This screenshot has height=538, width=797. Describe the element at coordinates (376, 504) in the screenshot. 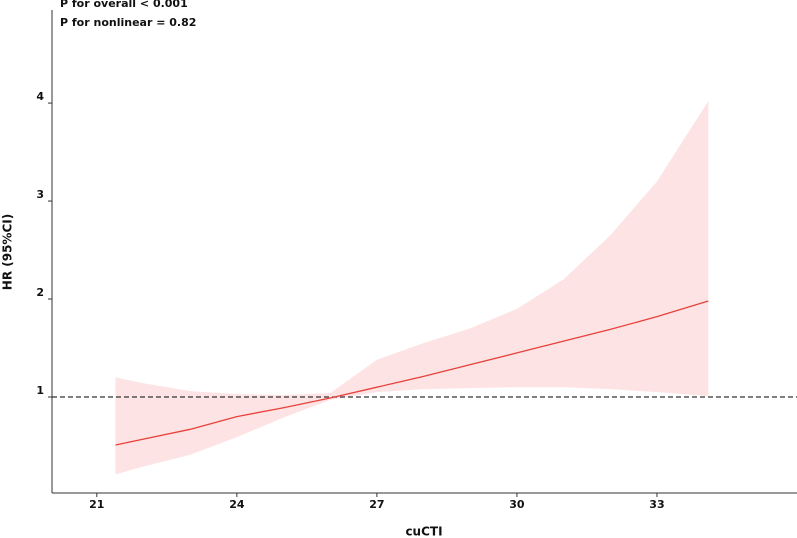

I see `x-tick-label: 27` at that location.